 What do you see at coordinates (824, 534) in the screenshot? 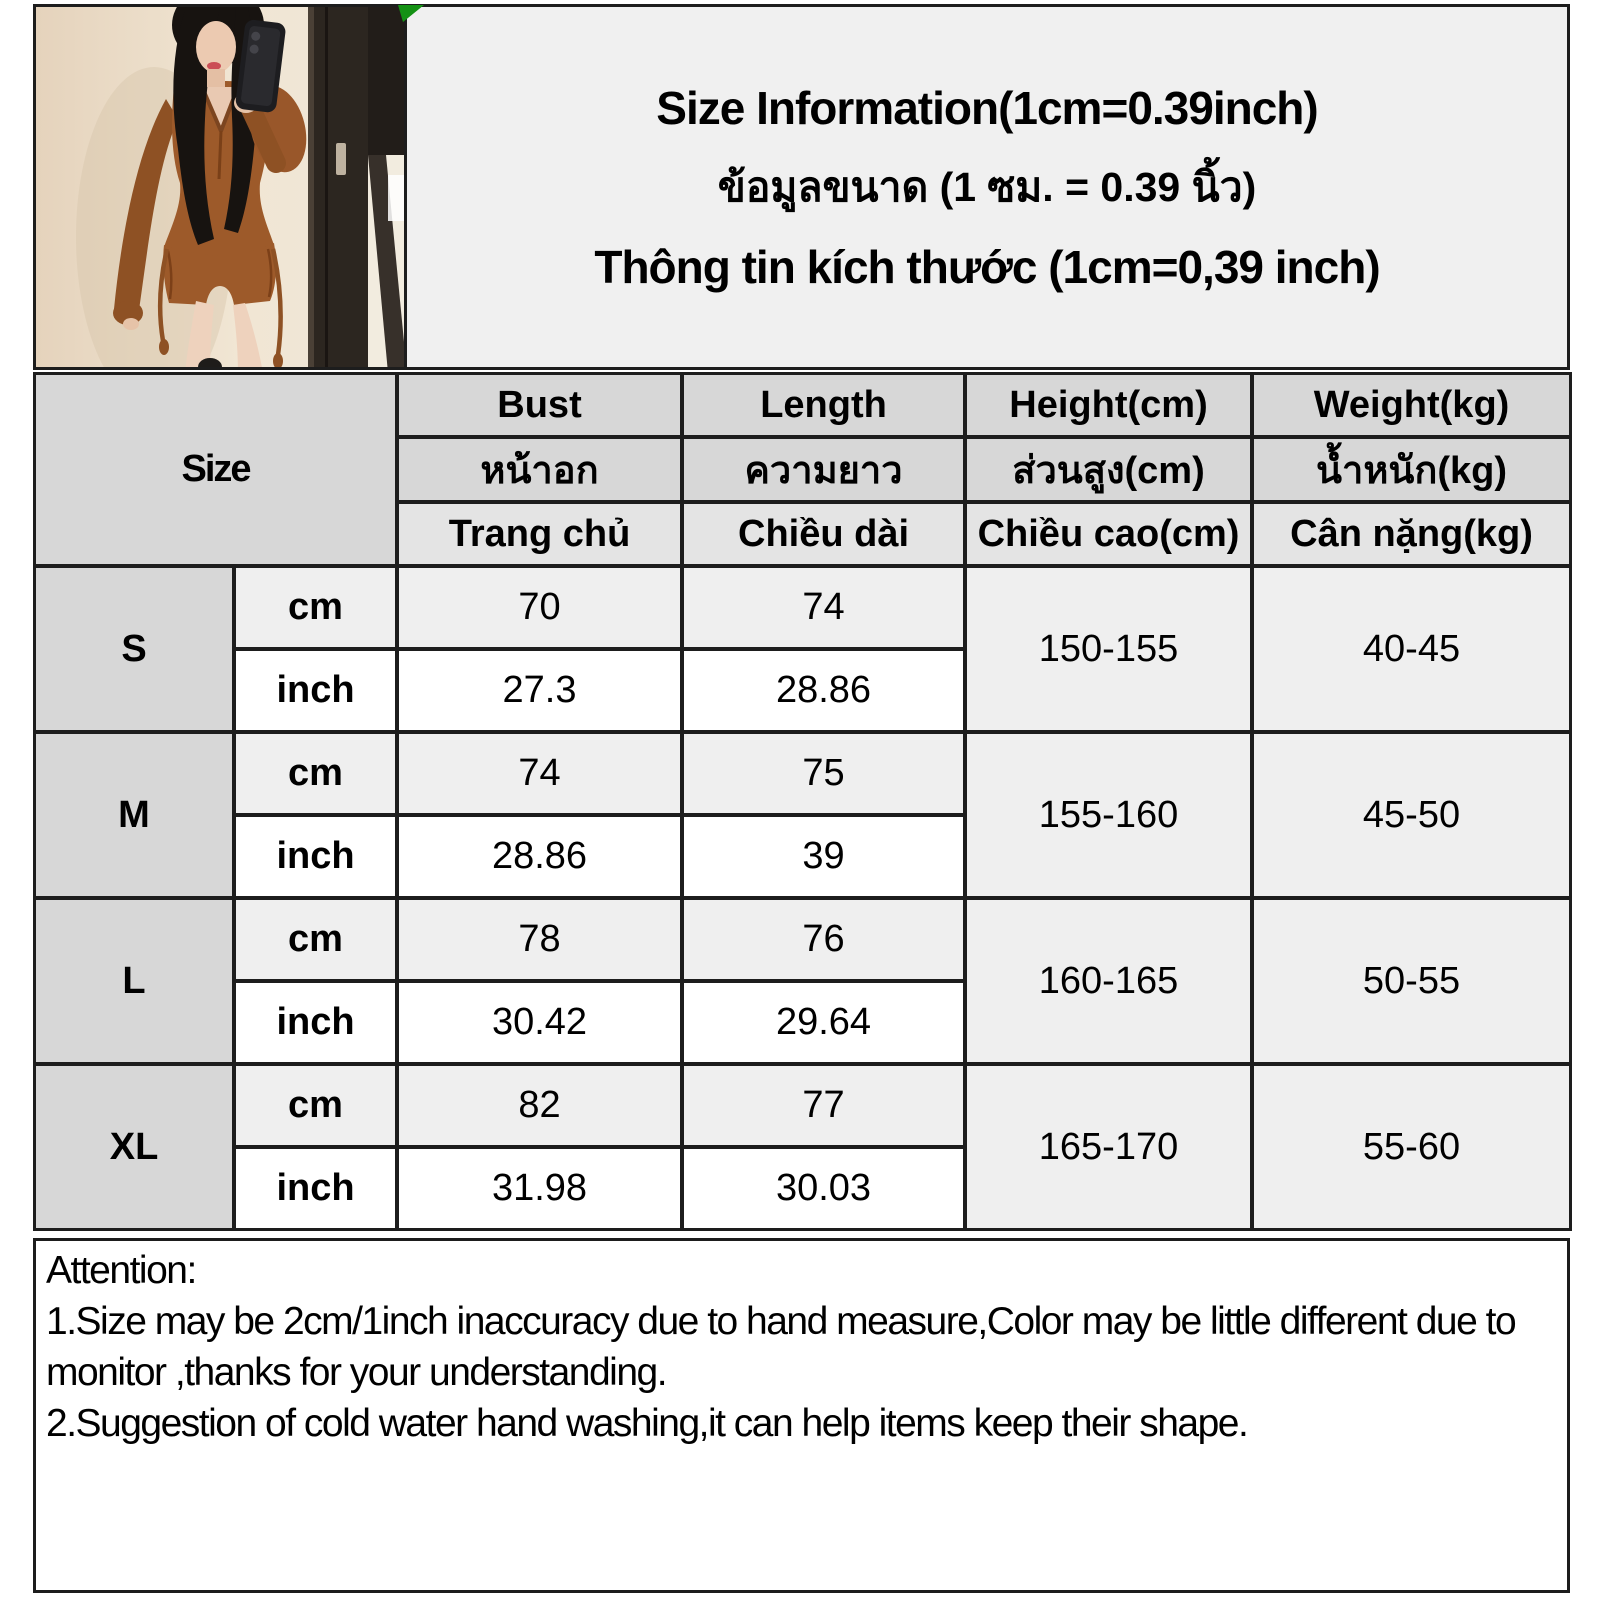
I see `col-header-length-vi: Chiều dài` at bounding box center [824, 534].